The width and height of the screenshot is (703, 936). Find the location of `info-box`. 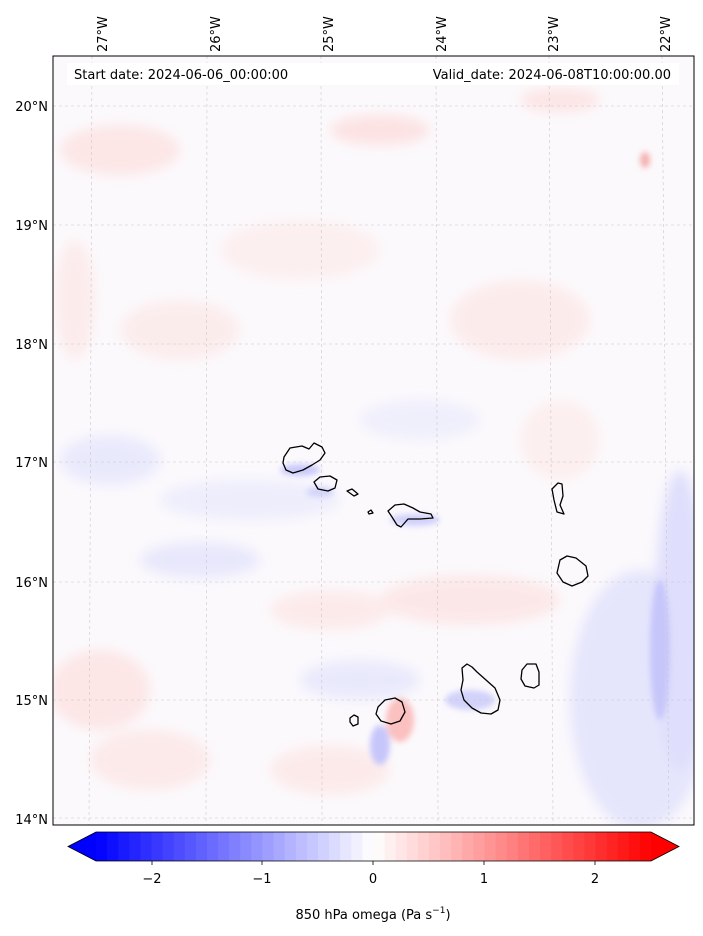

info-box is located at coordinates (373, 74).